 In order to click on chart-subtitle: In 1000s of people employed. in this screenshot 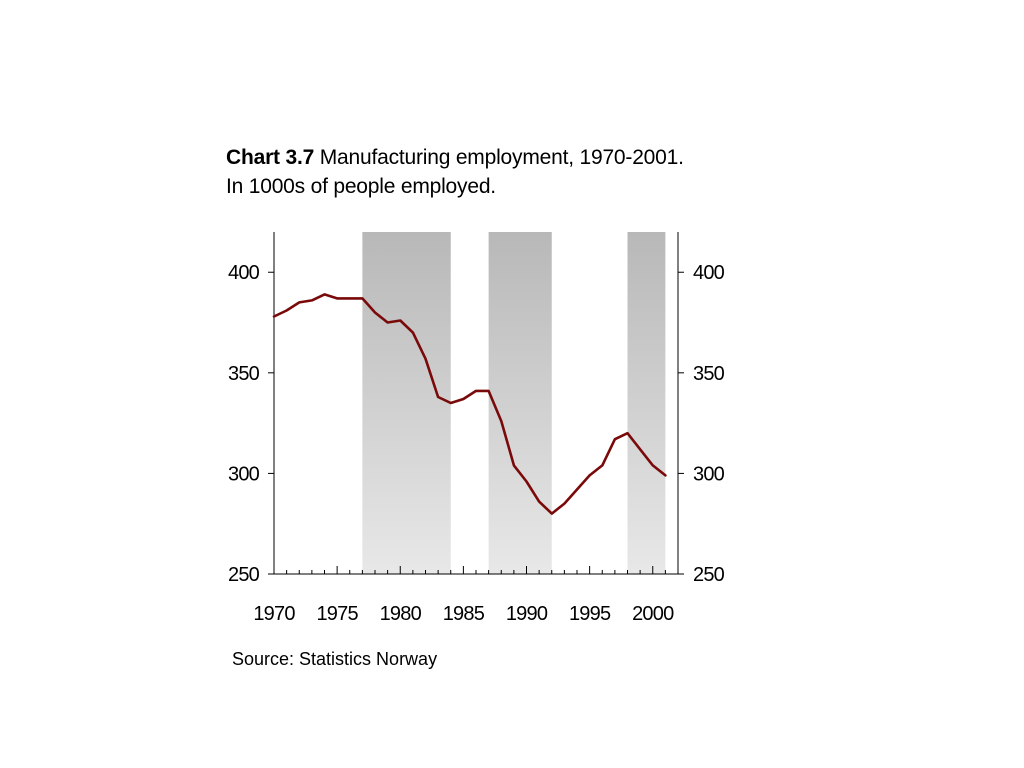, I will do `click(361, 186)`.